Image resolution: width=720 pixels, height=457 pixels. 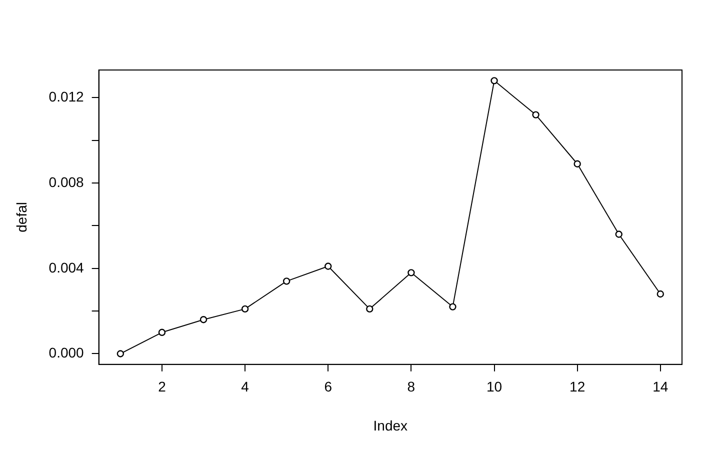 I want to click on y-tick-label: 0.004, so click(x=66, y=267).